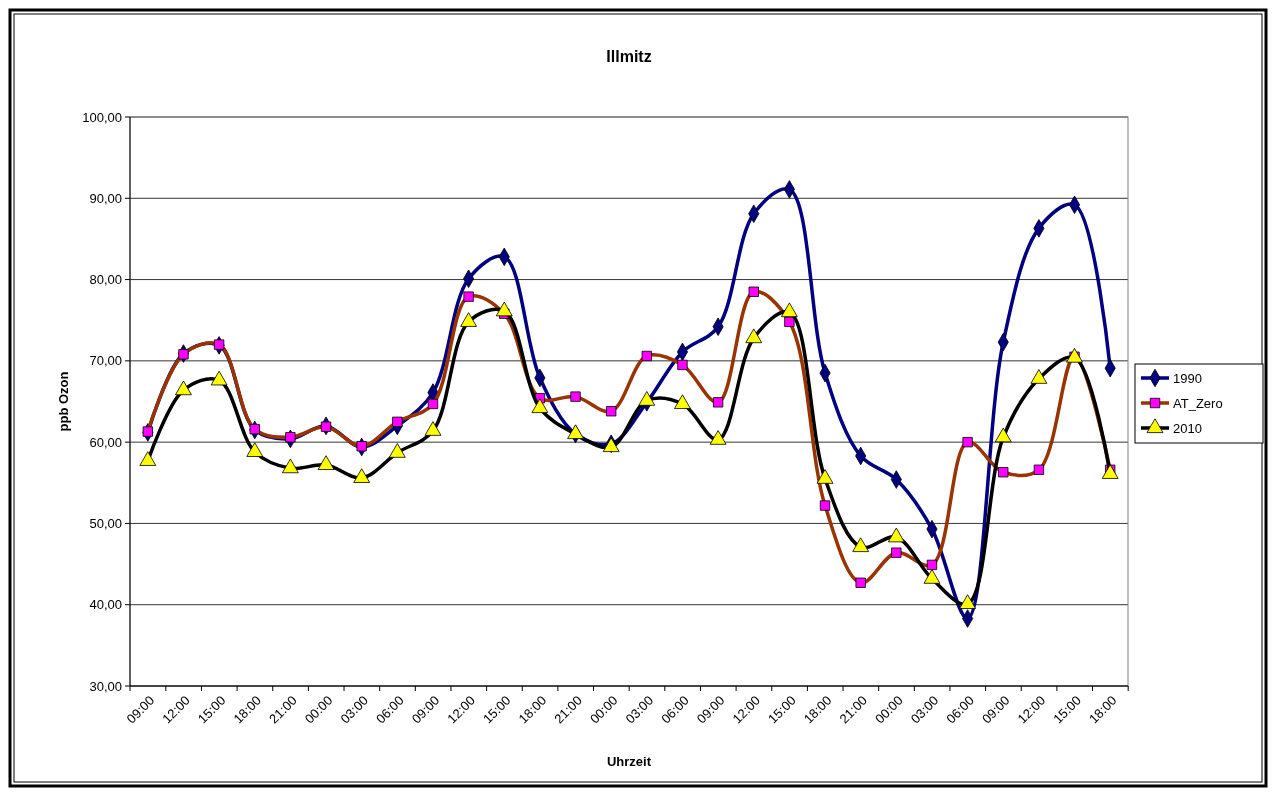 The image size is (1276, 796). What do you see at coordinates (102, 117) in the screenshot?
I see `y-tick-label: 100,00` at bounding box center [102, 117].